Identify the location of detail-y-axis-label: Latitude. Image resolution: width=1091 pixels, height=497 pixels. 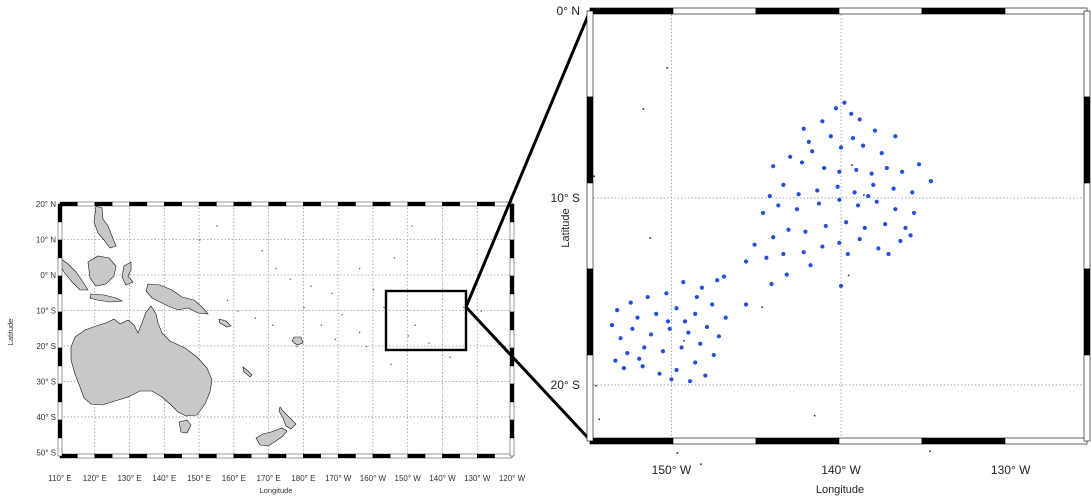
(566, 227).